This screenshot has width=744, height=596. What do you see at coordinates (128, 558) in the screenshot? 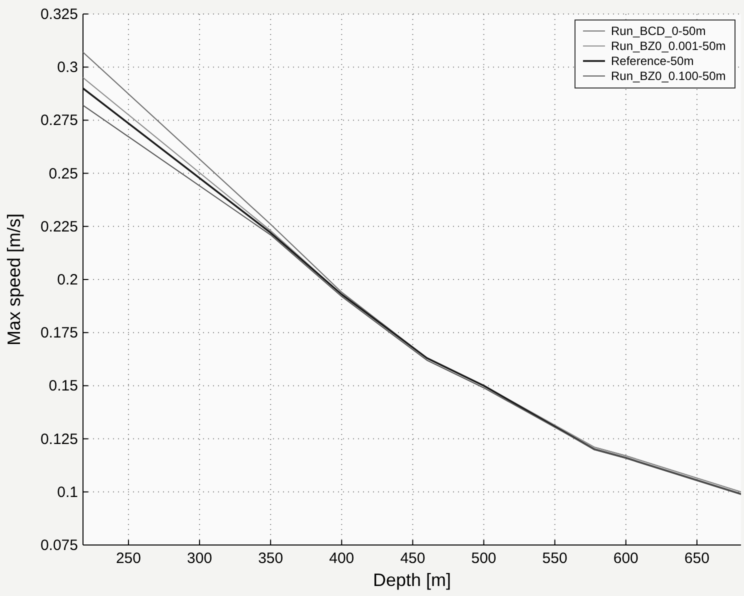
I see `x-tick-label: 250` at bounding box center [128, 558].